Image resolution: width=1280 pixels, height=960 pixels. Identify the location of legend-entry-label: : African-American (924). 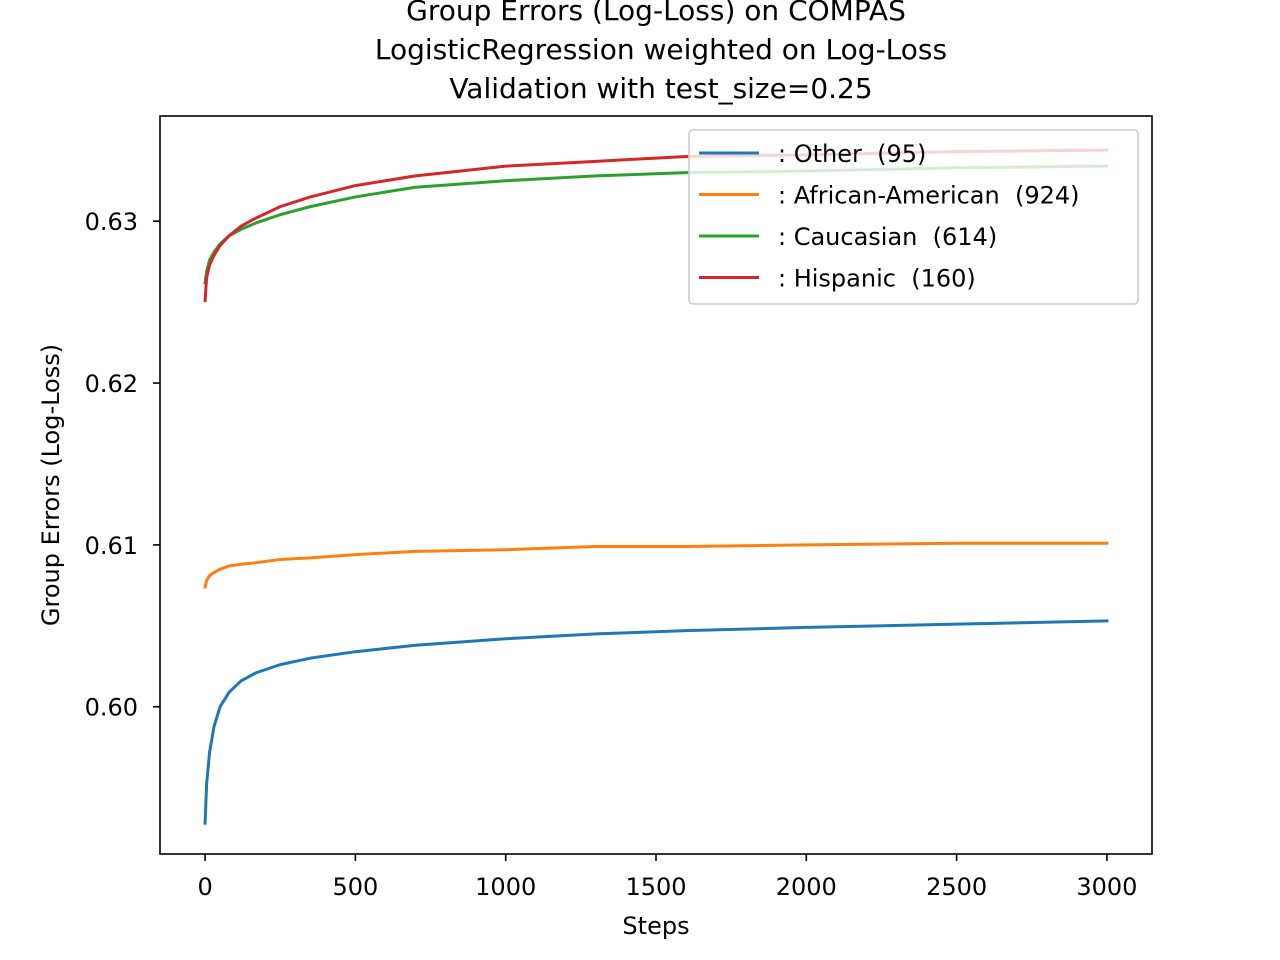
(929, 196).